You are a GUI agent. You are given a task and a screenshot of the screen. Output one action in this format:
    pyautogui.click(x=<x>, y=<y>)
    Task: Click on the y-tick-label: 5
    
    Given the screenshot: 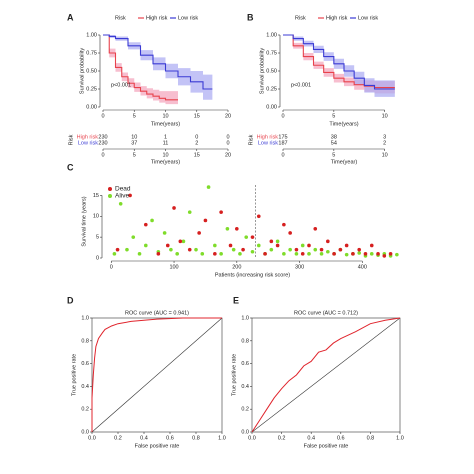 What is the action you would take?
    pyautogui.click(x=97, y=238)
    